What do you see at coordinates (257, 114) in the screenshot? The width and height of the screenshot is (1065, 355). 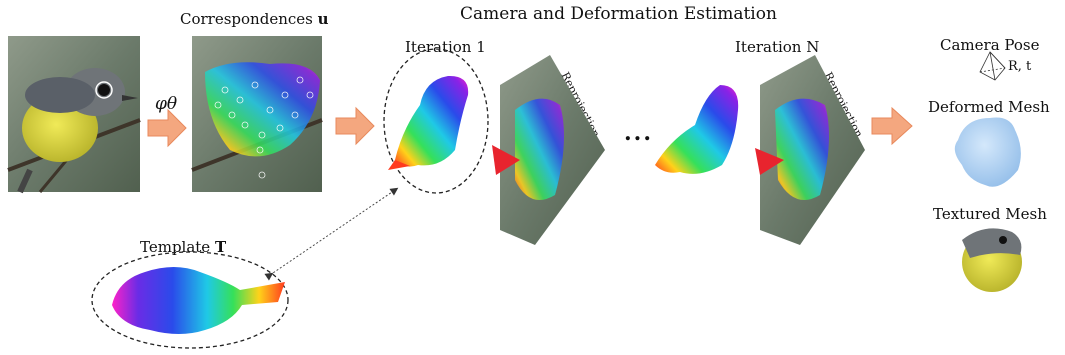 I see `correspondences-photo` at bounding box center [257, 114].